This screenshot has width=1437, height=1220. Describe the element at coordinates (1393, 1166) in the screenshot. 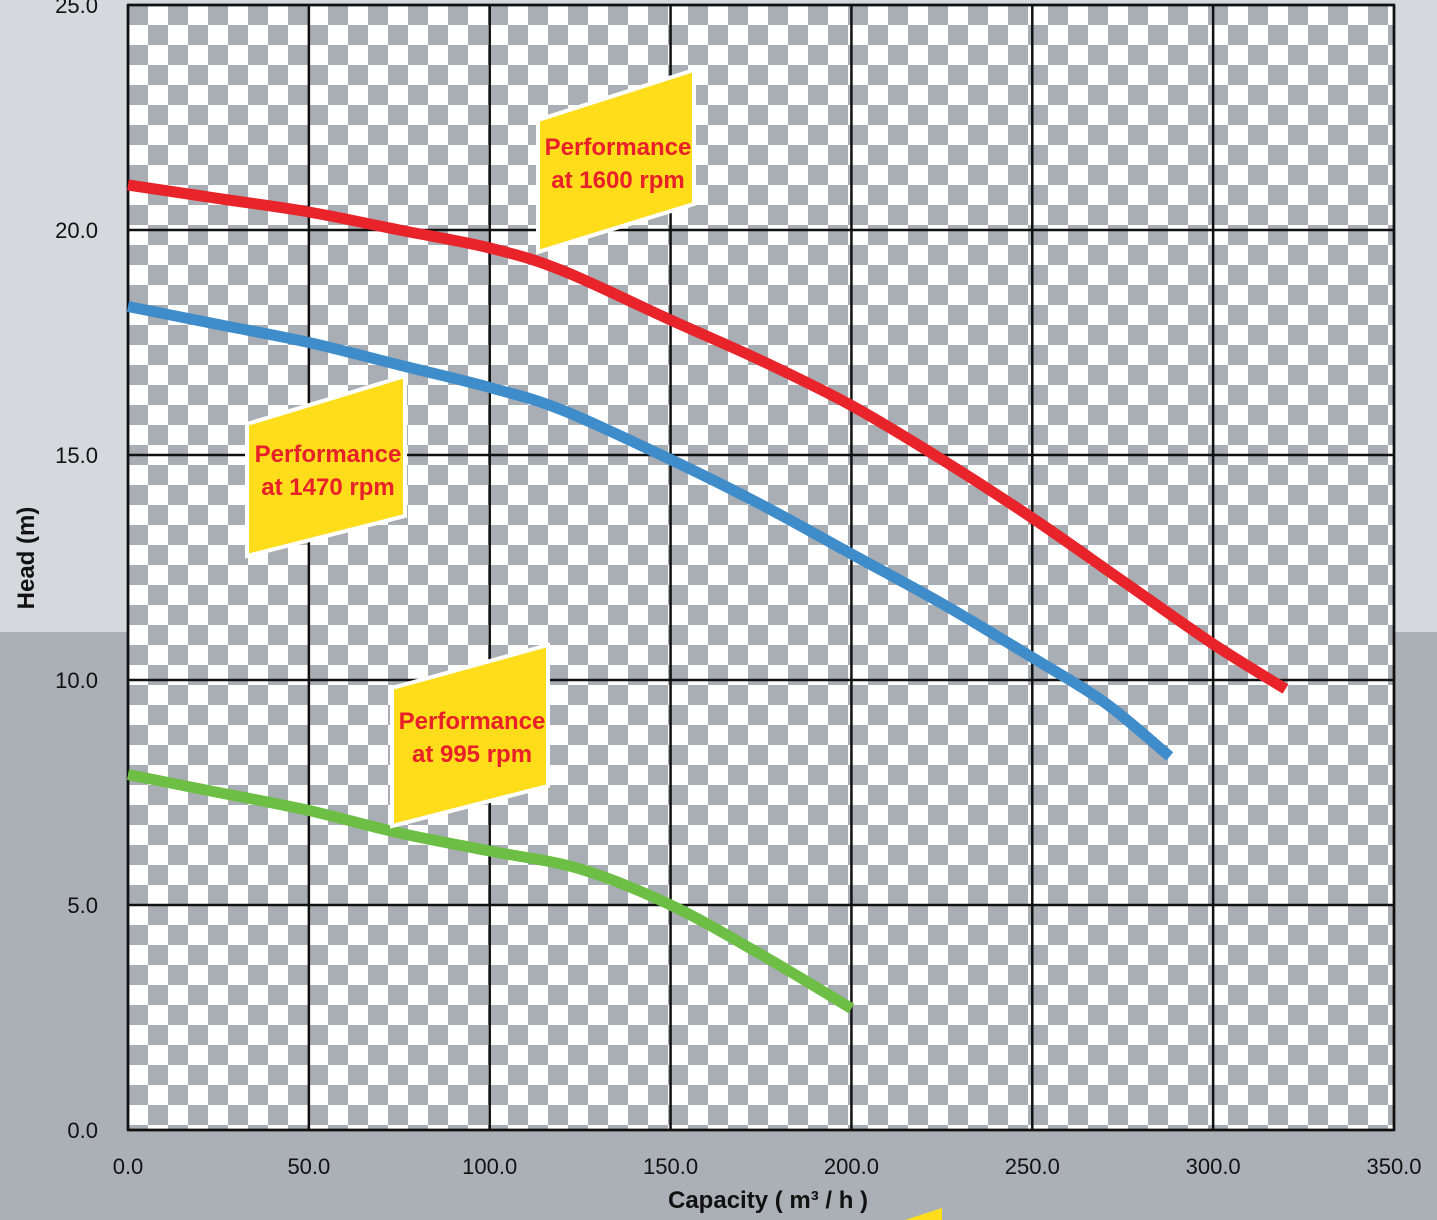

I see `x-tick-label: 350.0` at that location.